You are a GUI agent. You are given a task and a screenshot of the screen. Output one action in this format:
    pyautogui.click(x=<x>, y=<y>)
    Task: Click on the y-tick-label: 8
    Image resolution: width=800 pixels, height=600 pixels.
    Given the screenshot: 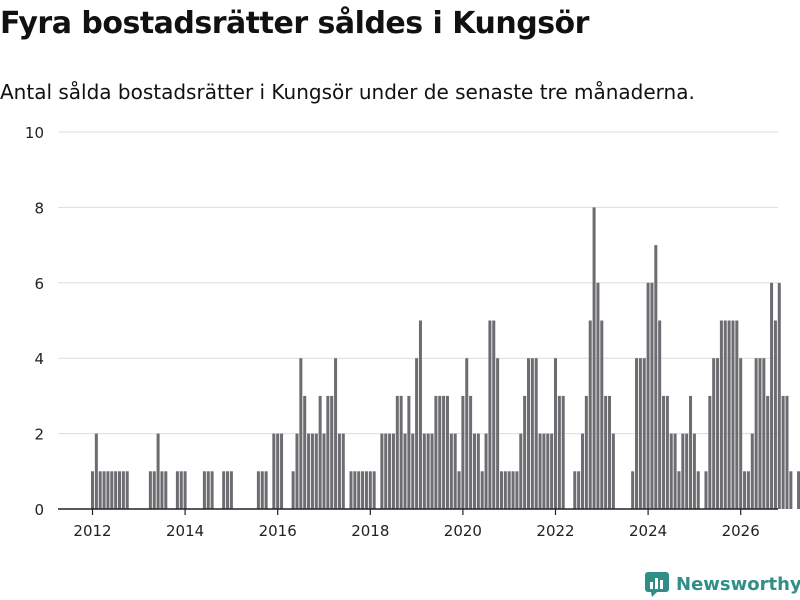 What is the action you would take?
    pyautogui.click(x=39, y=208)
    